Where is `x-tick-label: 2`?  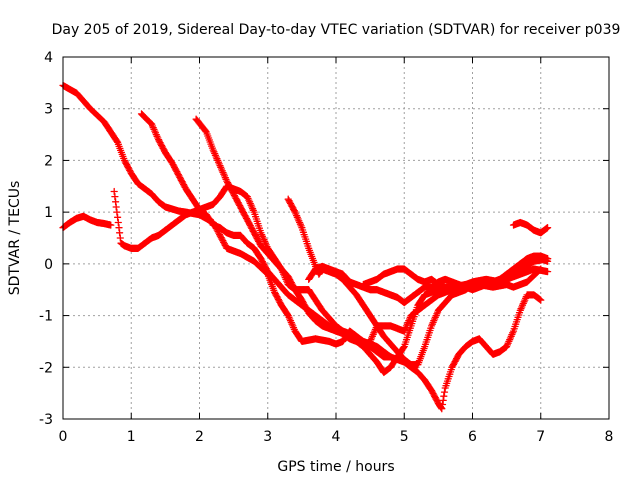 x-tick-label: 2 is located at coordinates (199, 437).